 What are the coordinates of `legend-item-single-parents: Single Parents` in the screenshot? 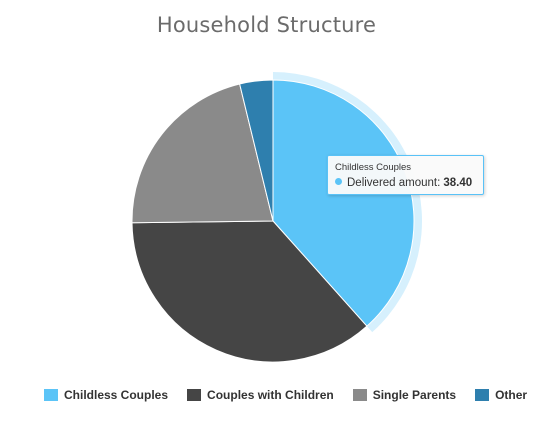 It's located at (404, 395).